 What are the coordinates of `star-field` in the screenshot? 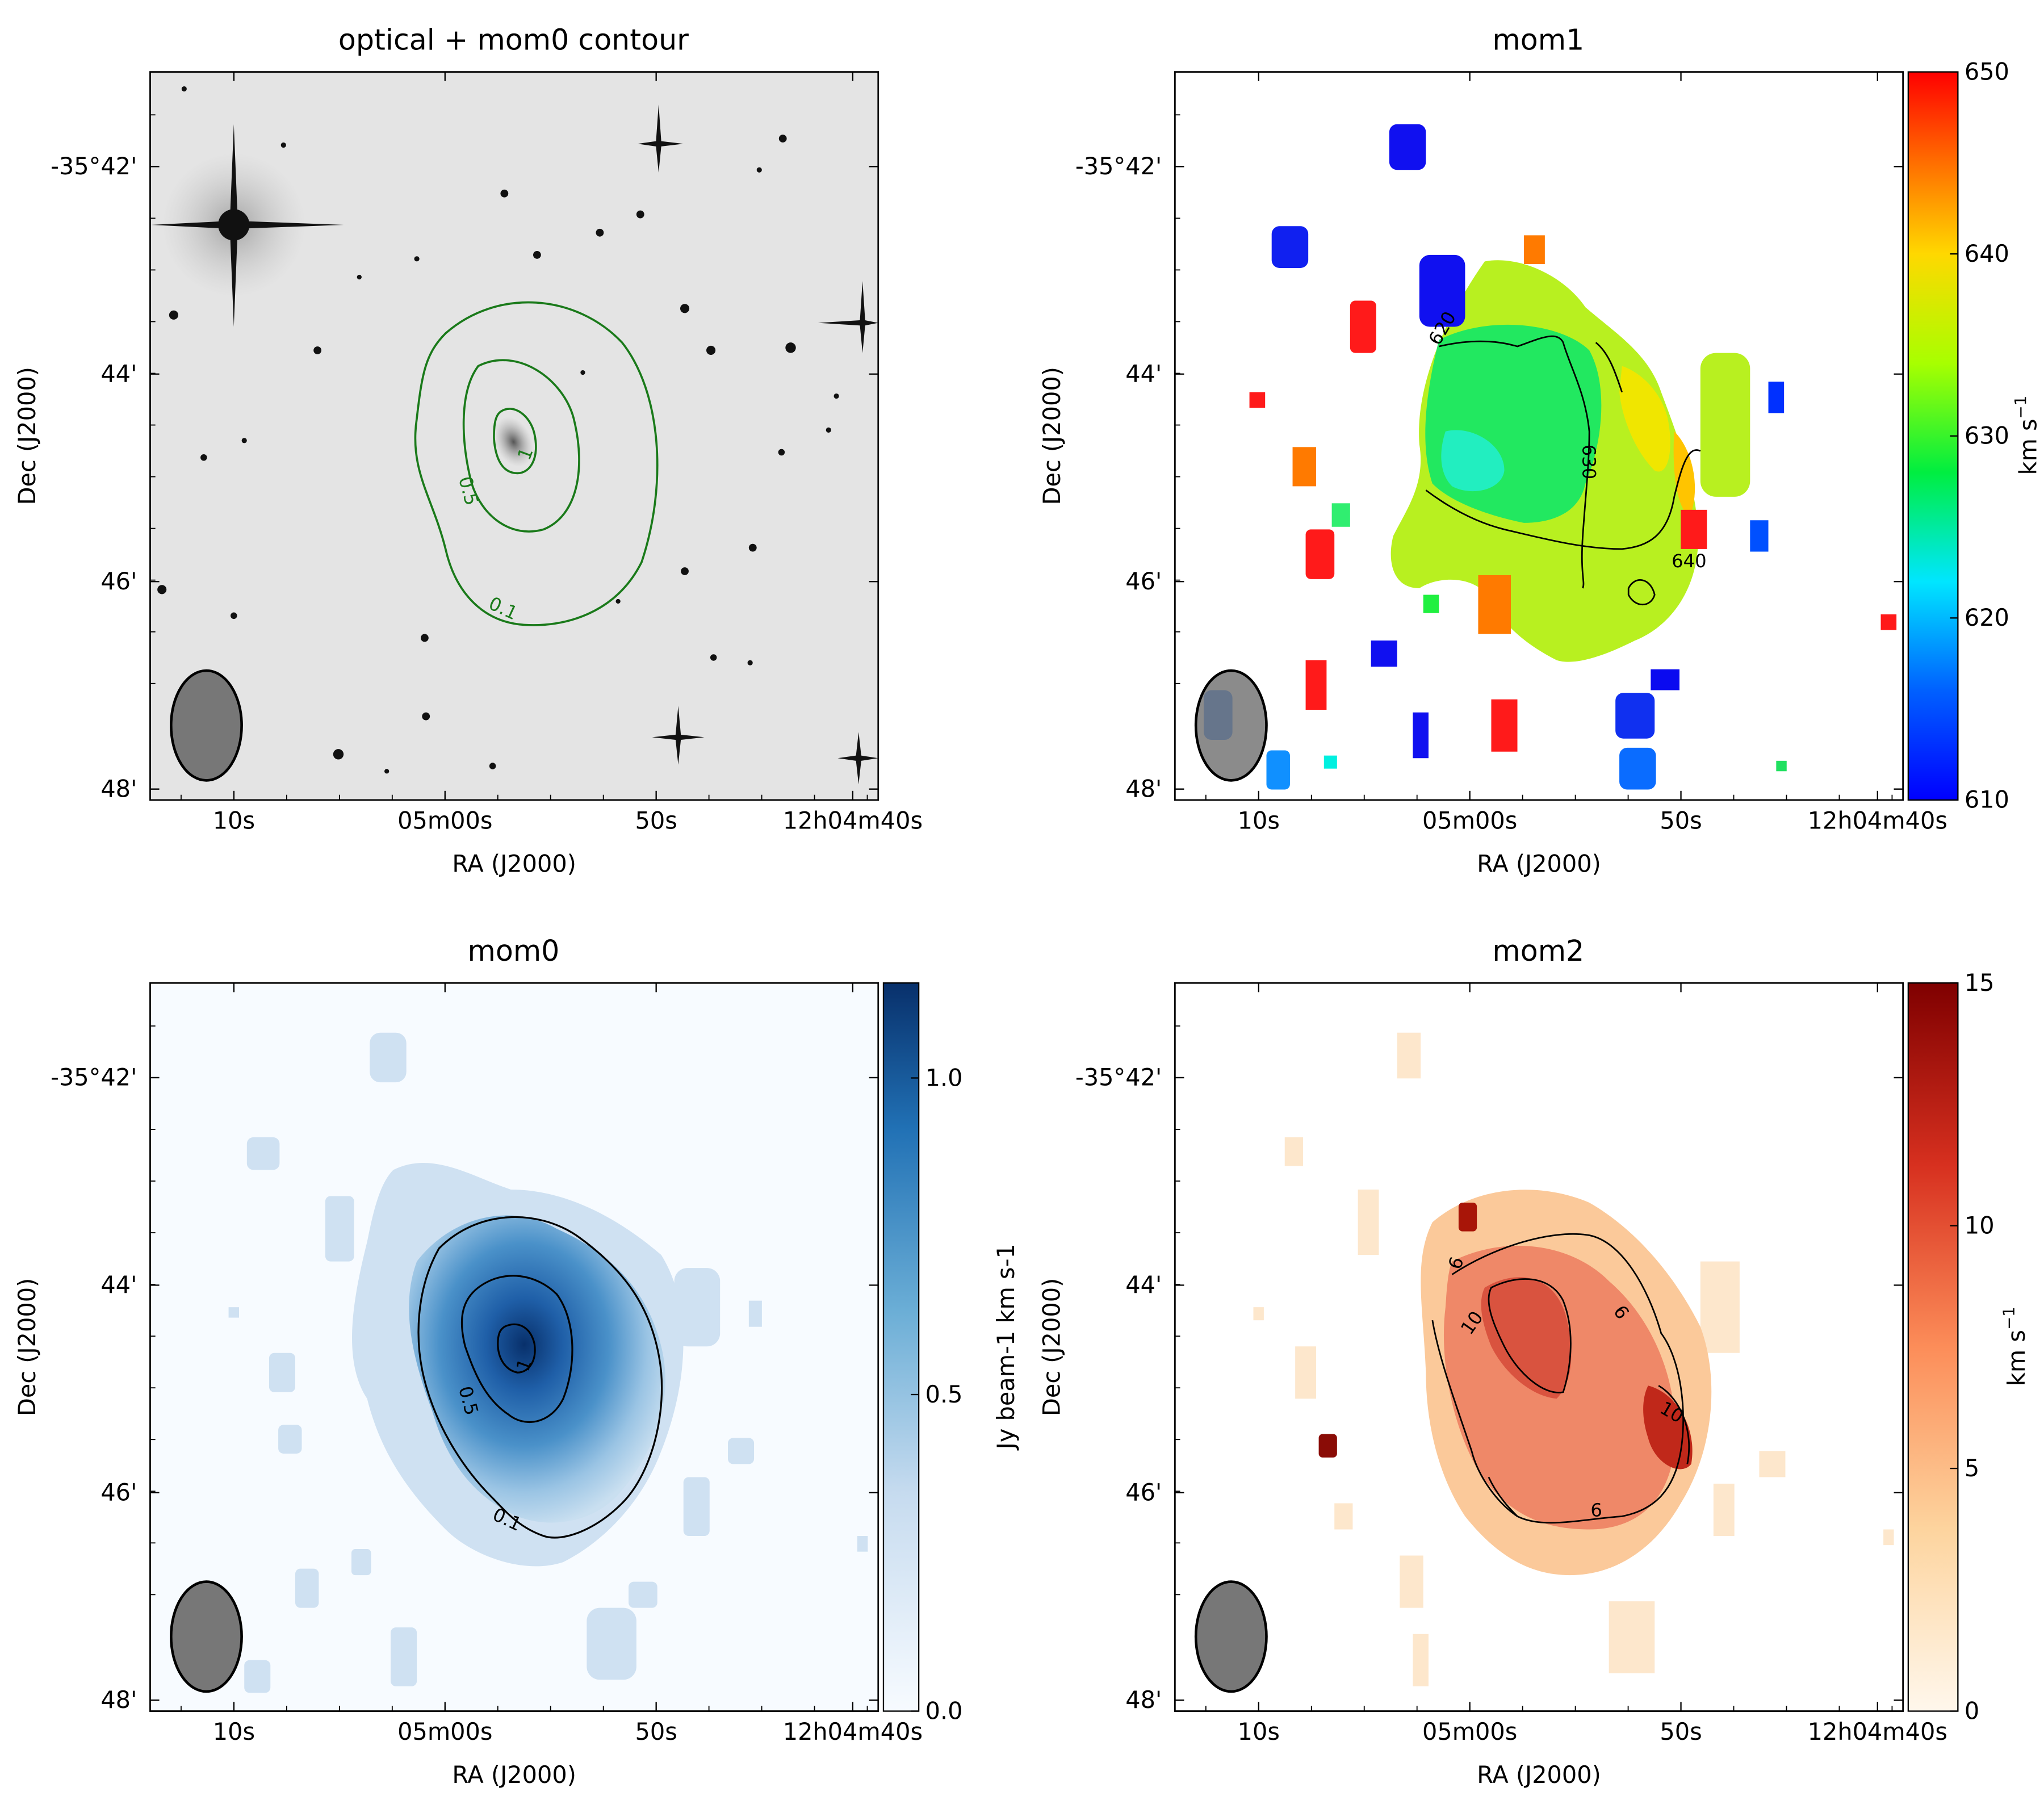 It's located at (514, 436).